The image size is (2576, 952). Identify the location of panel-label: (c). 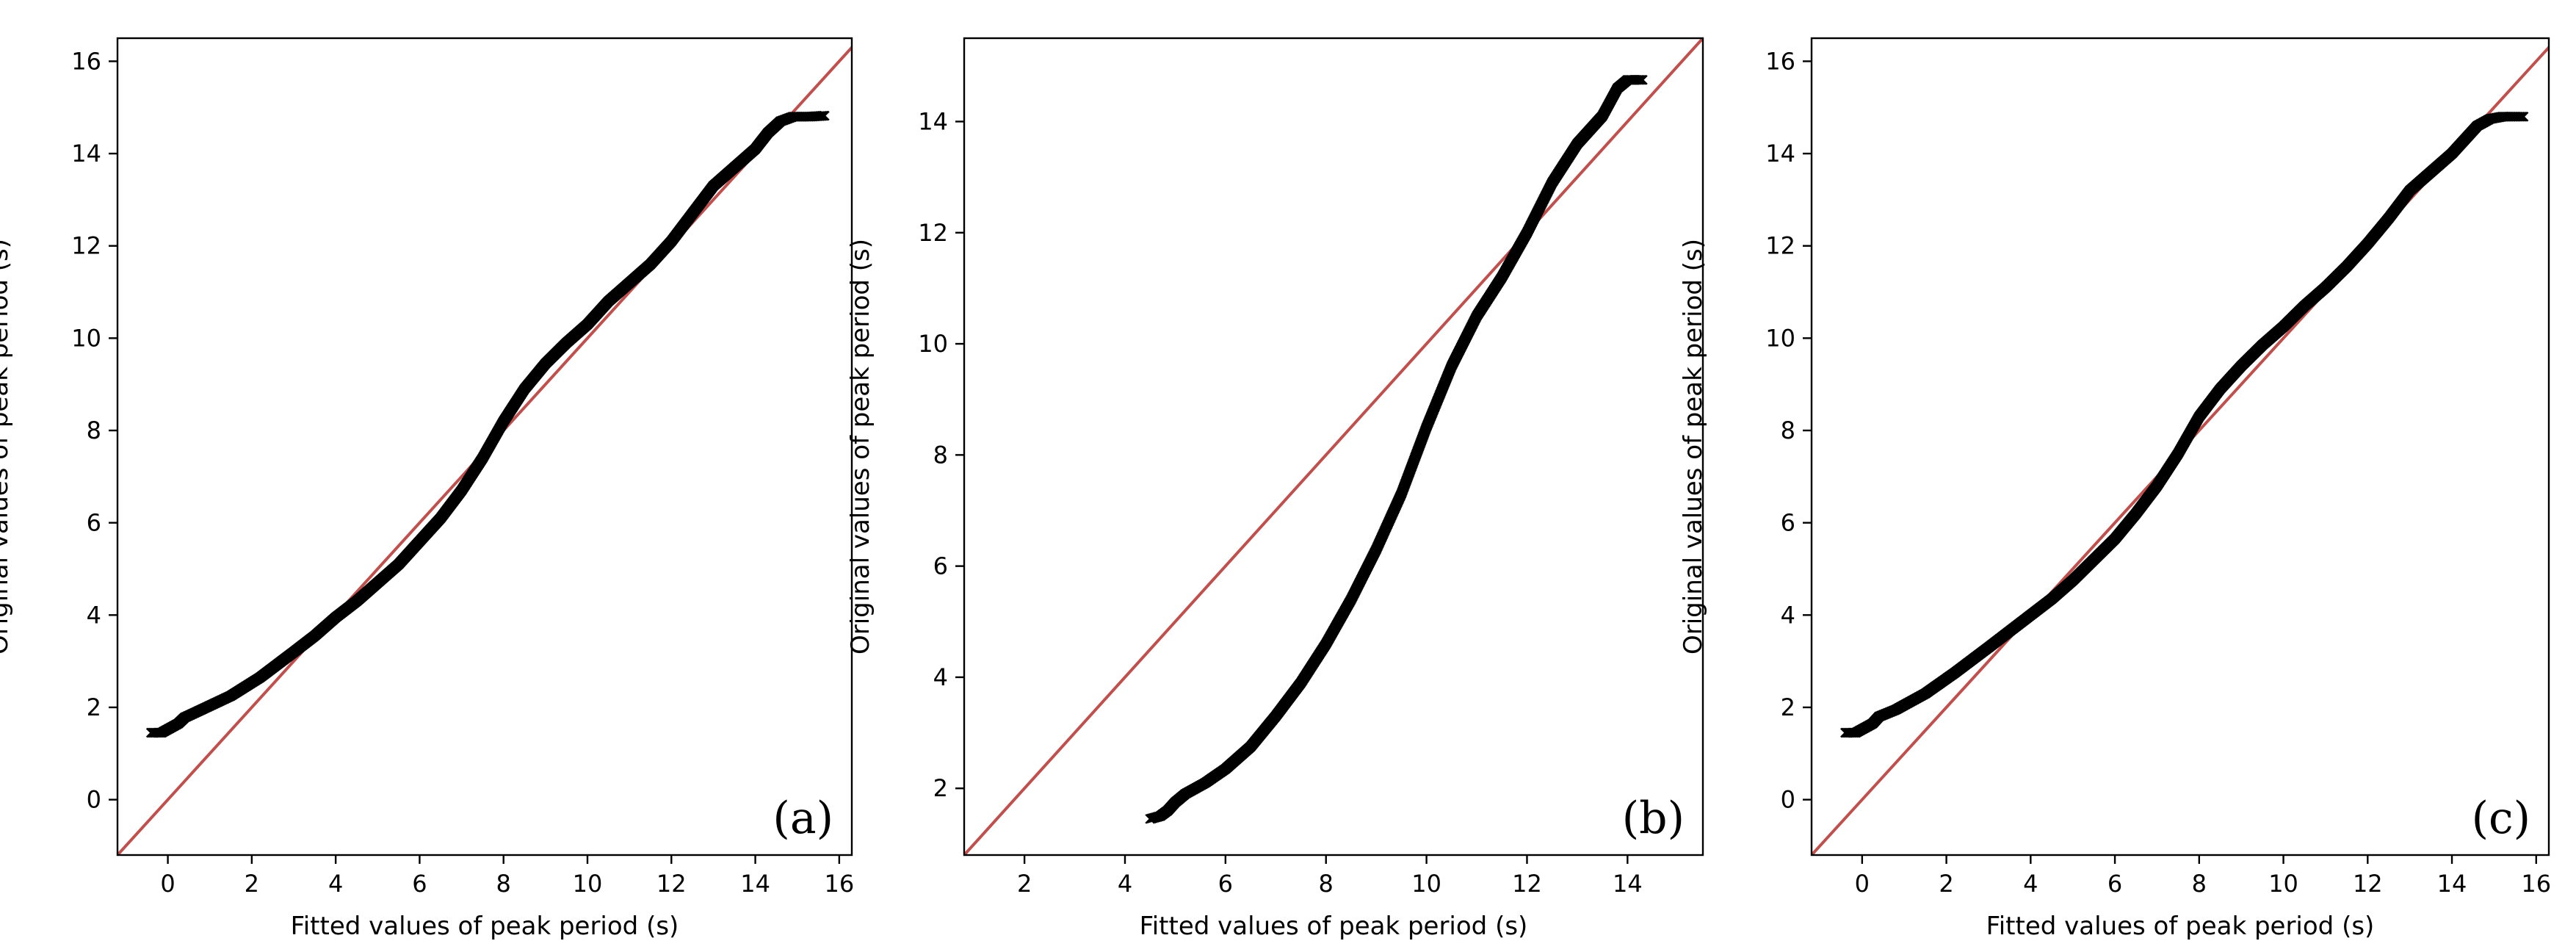
(2501, 819).